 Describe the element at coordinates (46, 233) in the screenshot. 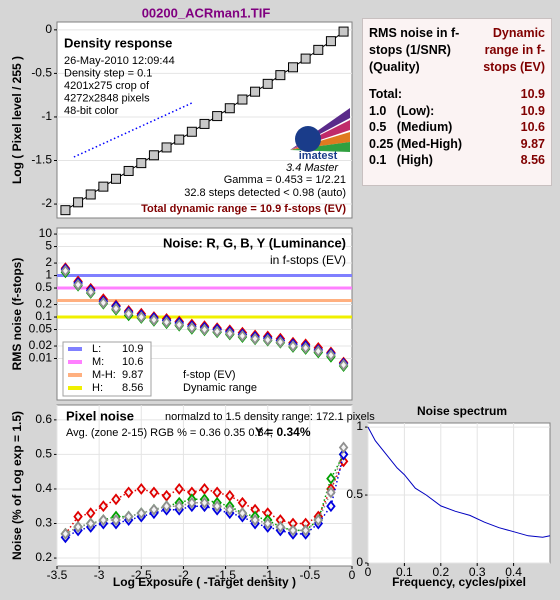

I see `y-tick-label: 10` at that location.